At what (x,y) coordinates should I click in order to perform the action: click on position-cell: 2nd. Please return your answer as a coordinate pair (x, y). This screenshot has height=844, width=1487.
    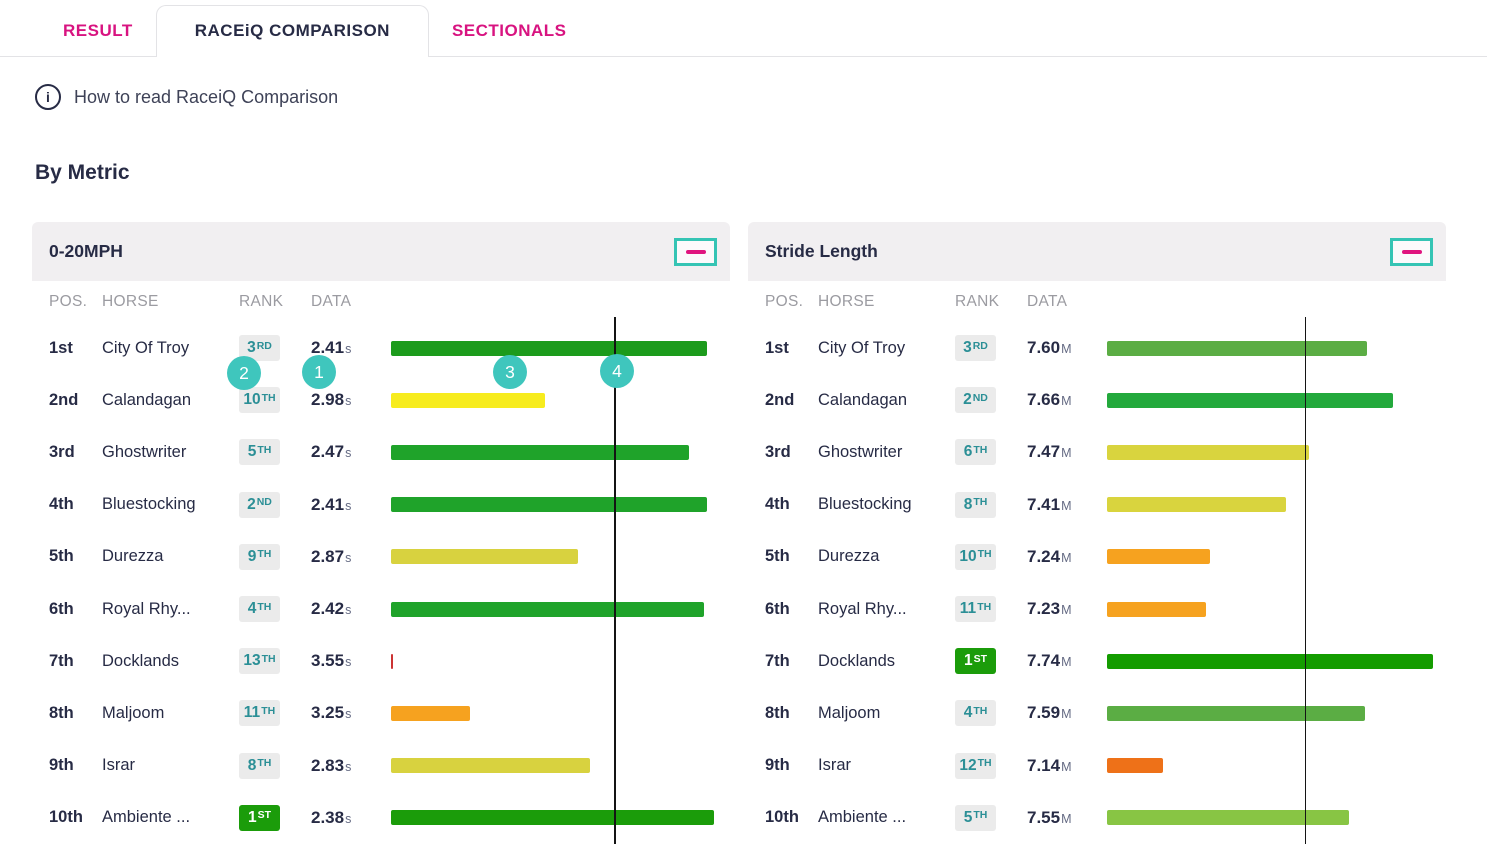
    Looking at the image, I should click on (64, 399).